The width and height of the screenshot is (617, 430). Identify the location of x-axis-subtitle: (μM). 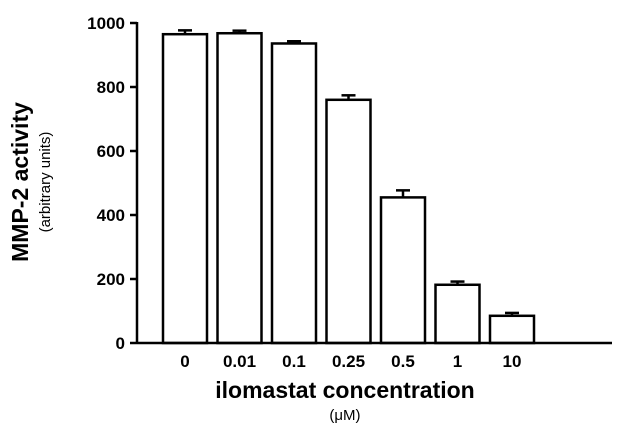
(344, 415).